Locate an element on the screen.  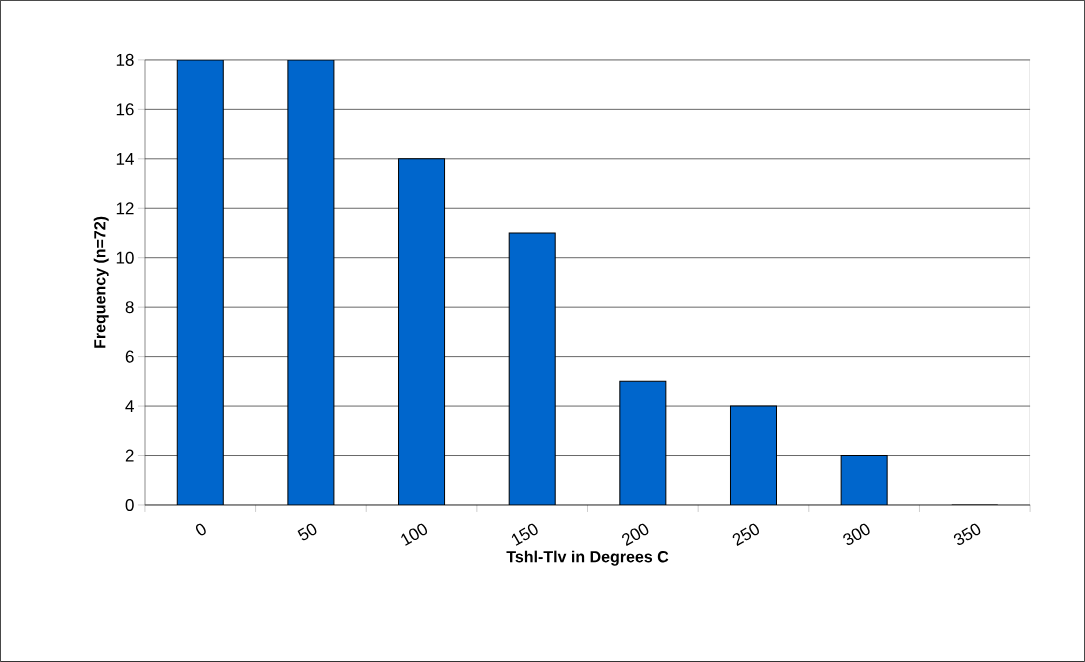
x-tick-label: 250 is located at coordinates (745, 535).